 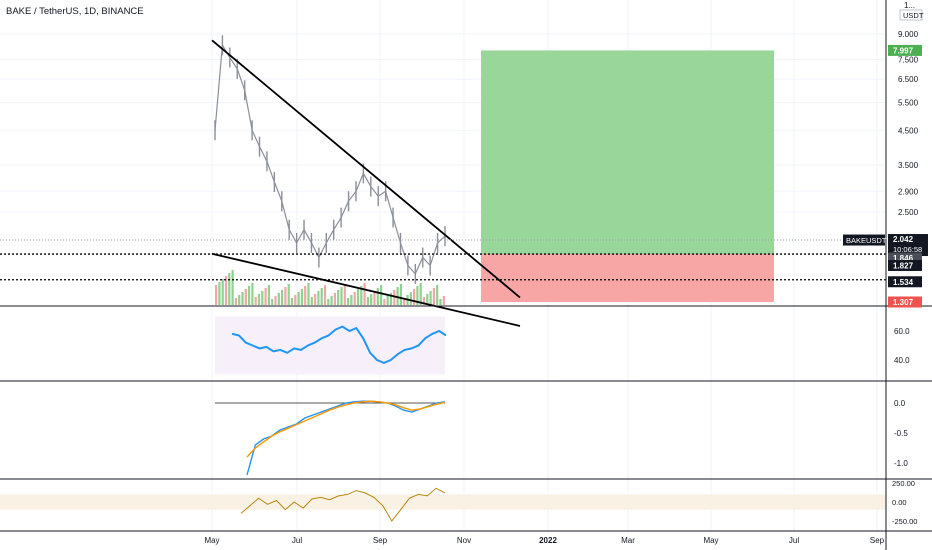 I want to click on x-tick-label: Mar, so click(x=628, y=540).